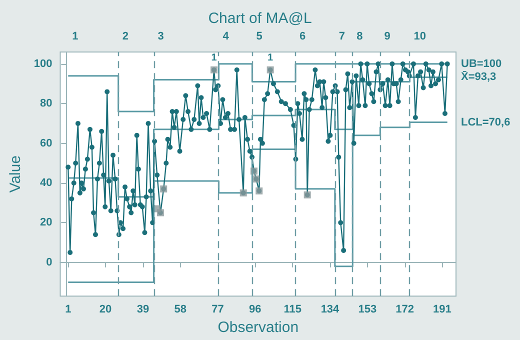  Describe the element at coordinates (46, 222) in the screenshot. I see `y-tick-label: 20` at that location.